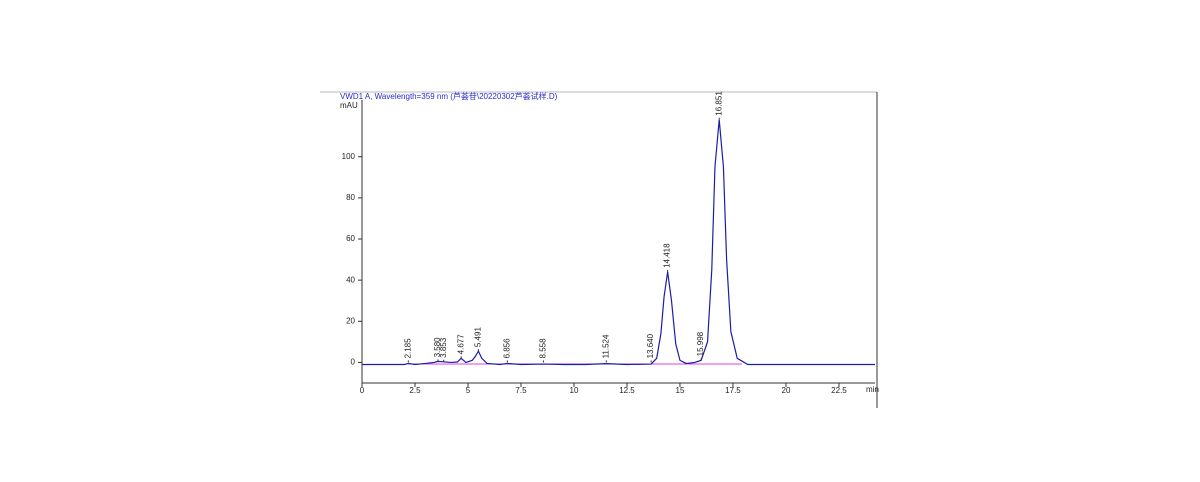 The width and height of the screenshot is (1200, 482). I want to click on peak-label: 15.998, so click(700, 343).